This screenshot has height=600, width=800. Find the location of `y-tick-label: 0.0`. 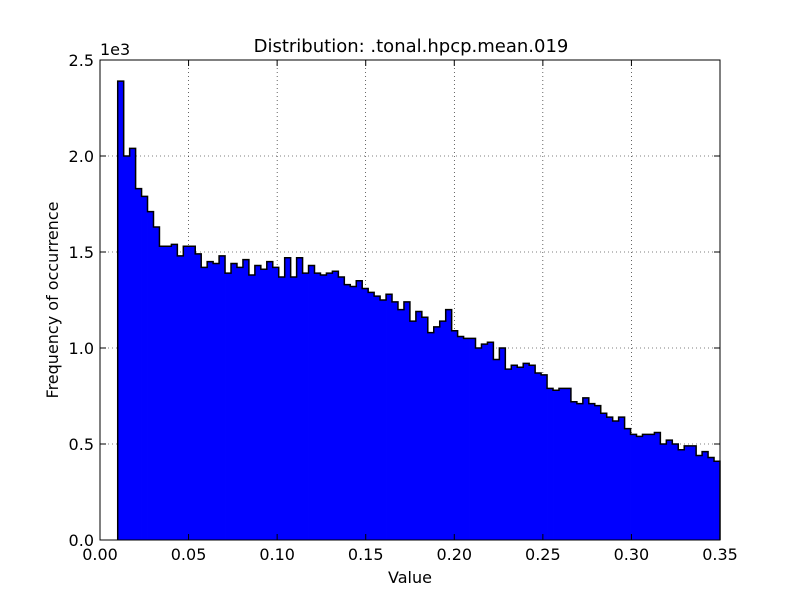

y-tick-label: 0.0 is located at coordinates (81, 540).